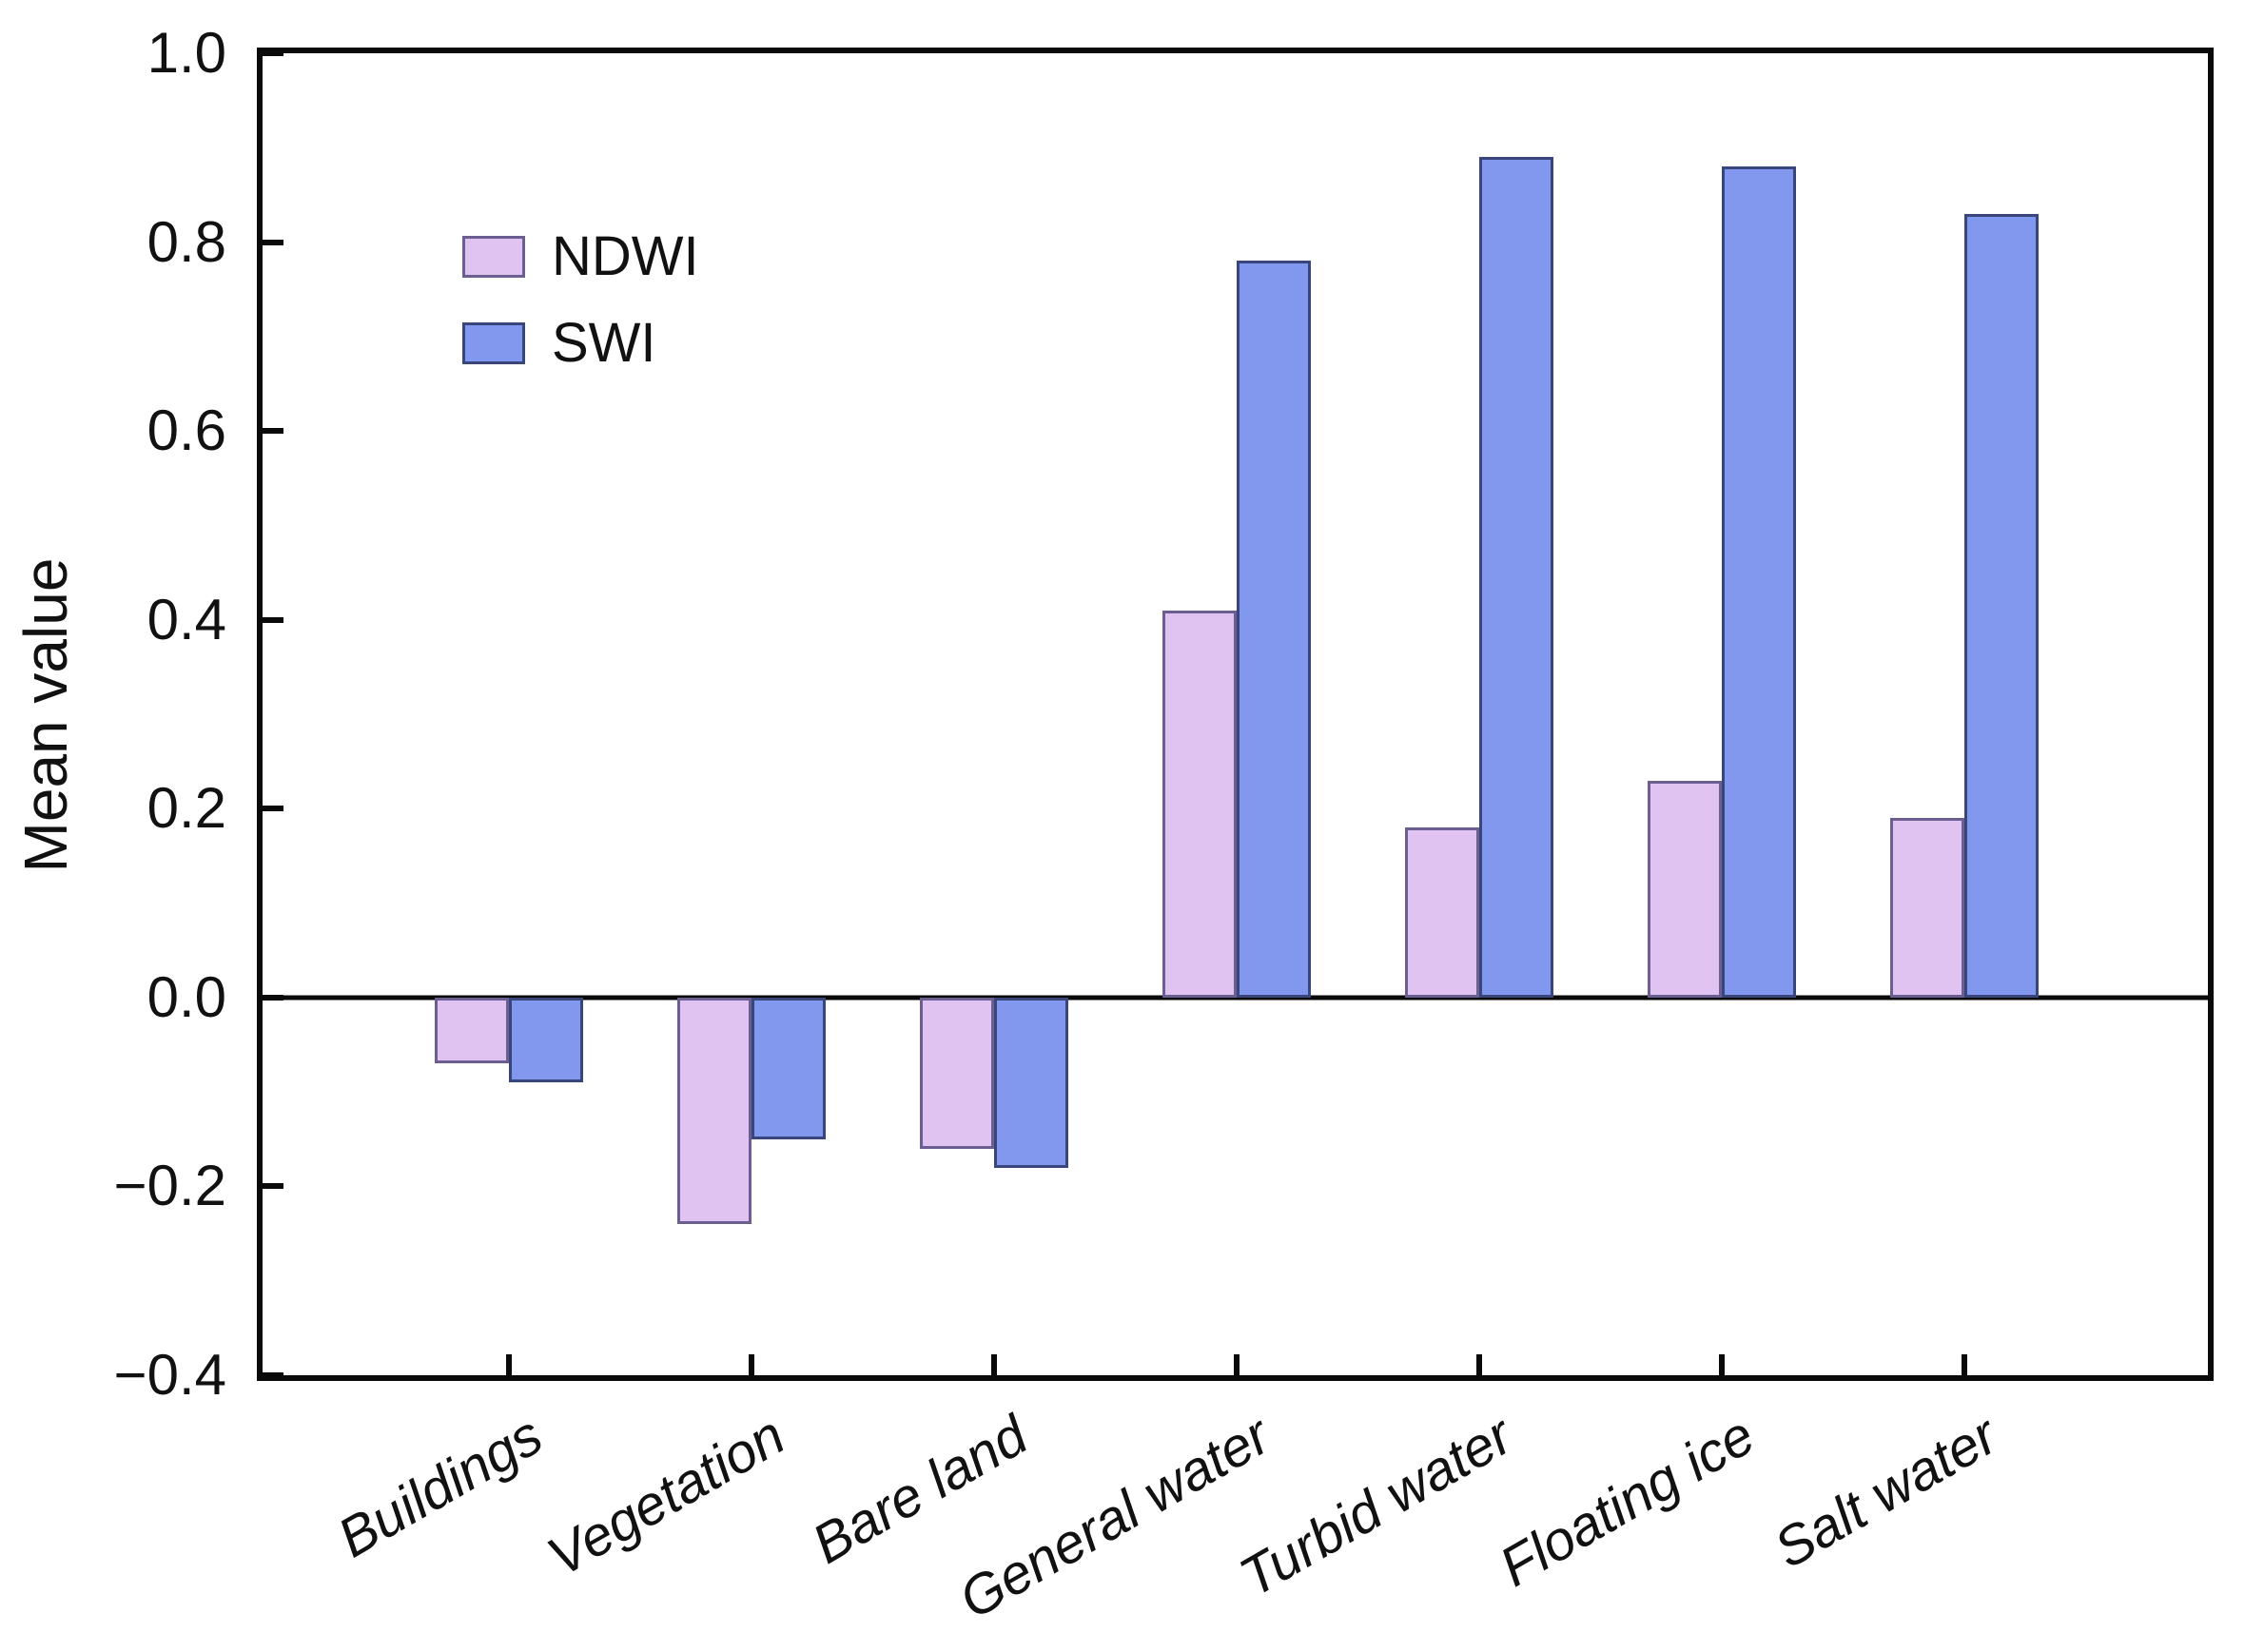 This screenshot has width=2245, height=1652. I want to click on x-tick-label: Vegetation, so click(666, 1496).